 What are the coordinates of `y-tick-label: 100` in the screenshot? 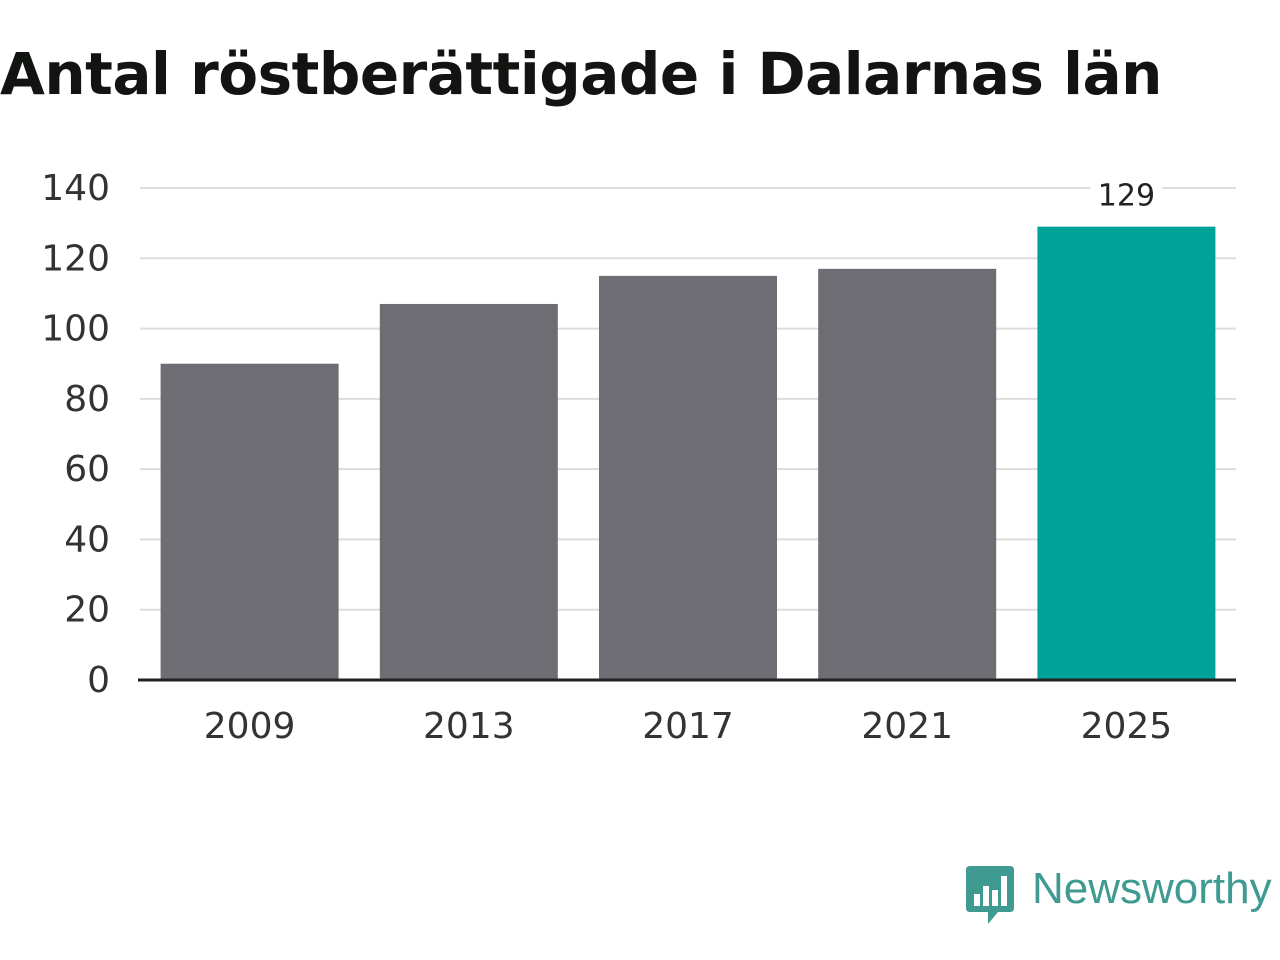 It's located at (75, 329).